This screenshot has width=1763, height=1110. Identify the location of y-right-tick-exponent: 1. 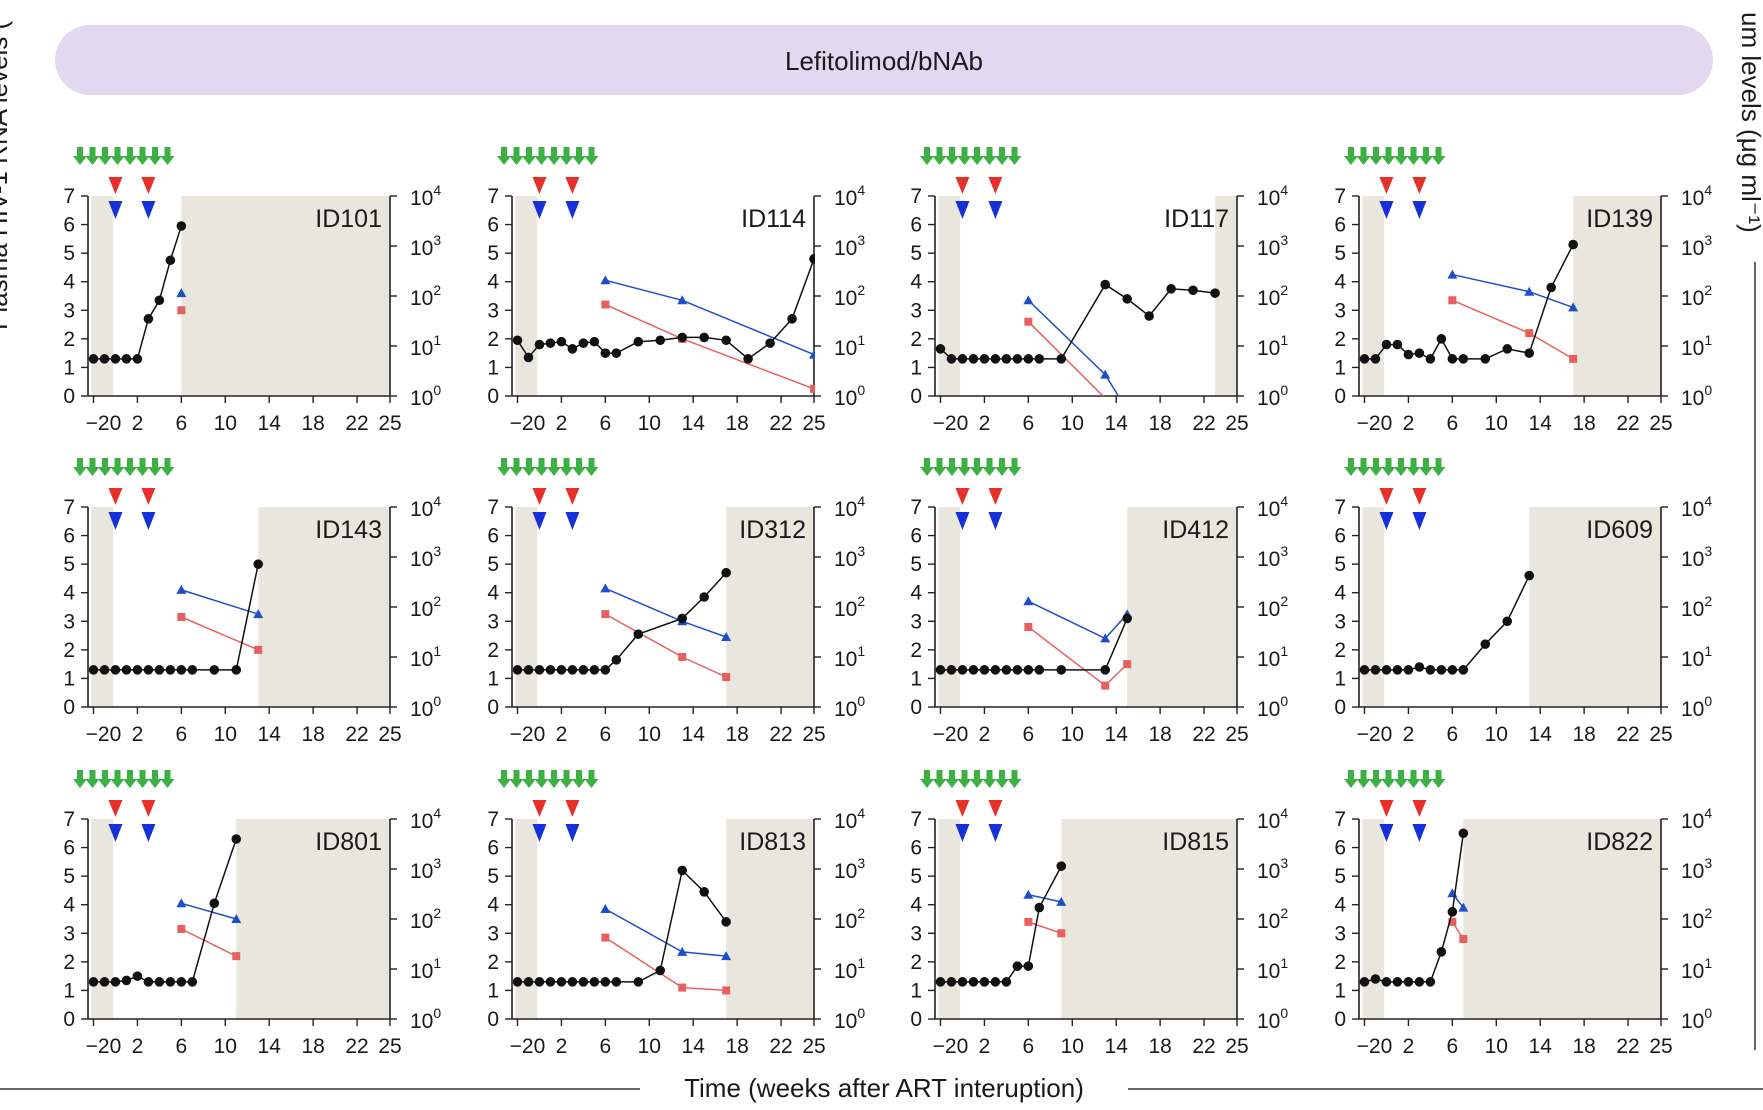
(861, 340).